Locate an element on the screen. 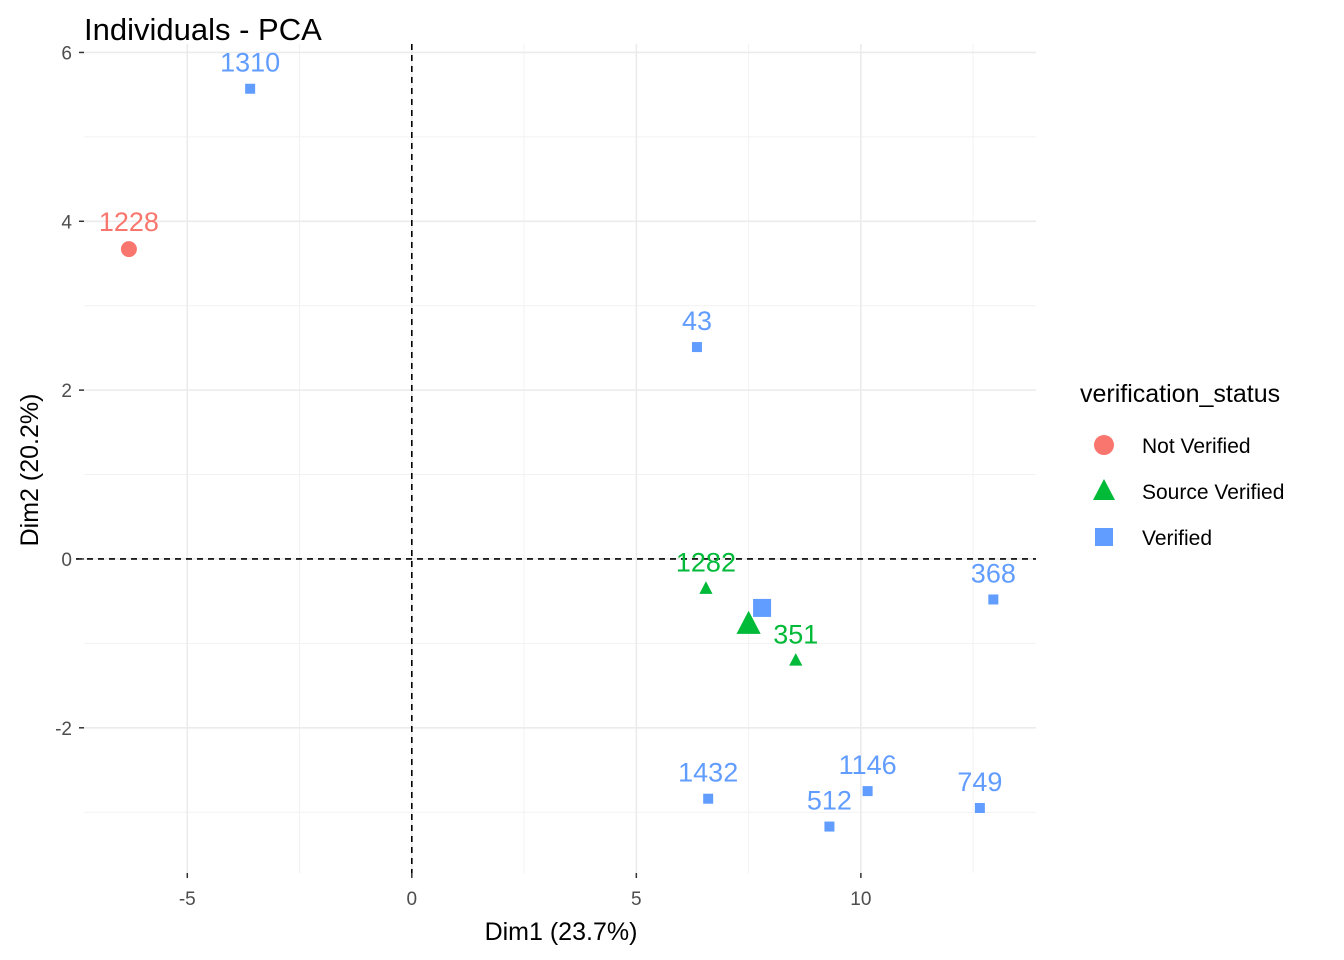 This screenshot has width=1344, height=960. point-label: 43 is located at coordinates (697, 321).